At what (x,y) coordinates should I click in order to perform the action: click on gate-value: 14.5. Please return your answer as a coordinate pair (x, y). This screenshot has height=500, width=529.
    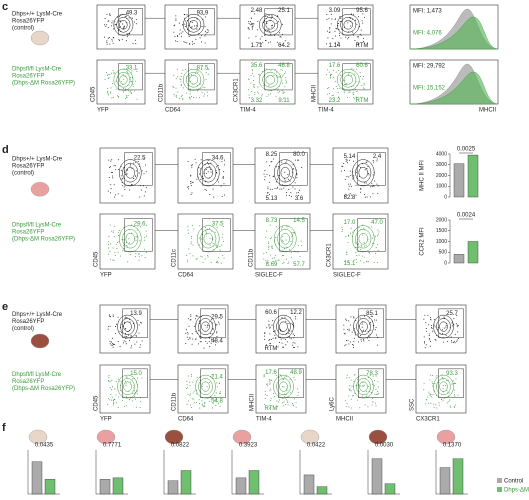
    Looking at the image, I should click on (299, 221).